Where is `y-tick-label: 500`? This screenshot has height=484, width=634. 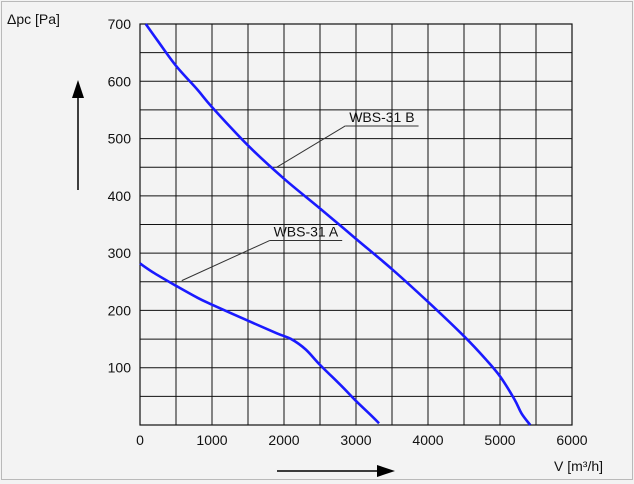 y-tick-label: 500 is located at coordinates (120, 139).